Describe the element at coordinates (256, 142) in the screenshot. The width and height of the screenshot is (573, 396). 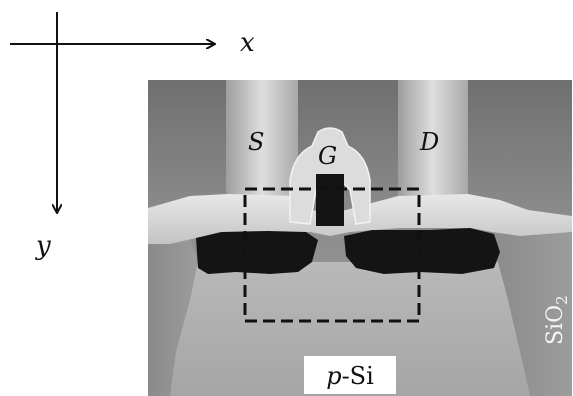
I see `source-label: S` at that location.